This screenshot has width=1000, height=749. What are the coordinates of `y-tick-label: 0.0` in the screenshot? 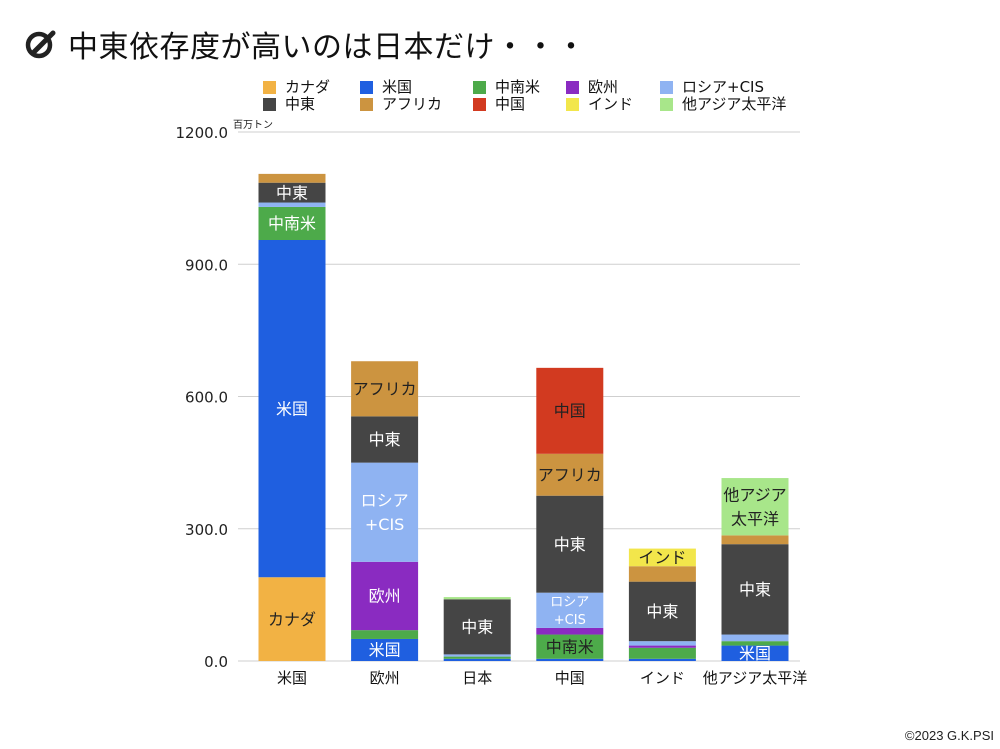 It's located at (216, 662).